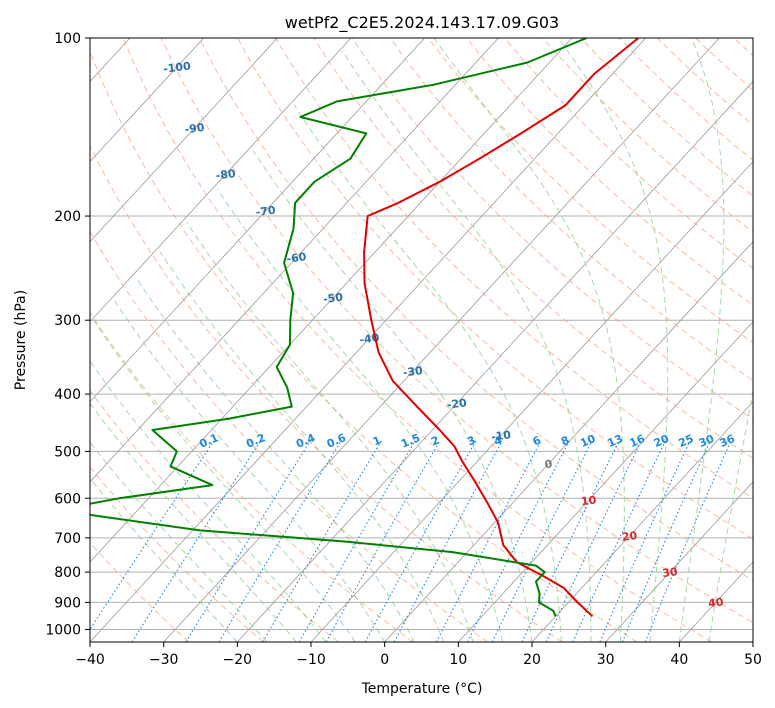 The height and width of the screenshot is (708, 775). What do you see at coordinates (67, 603) in the screenshot?
I see `y-tick-label: 900` at bounding box center [67, 603].